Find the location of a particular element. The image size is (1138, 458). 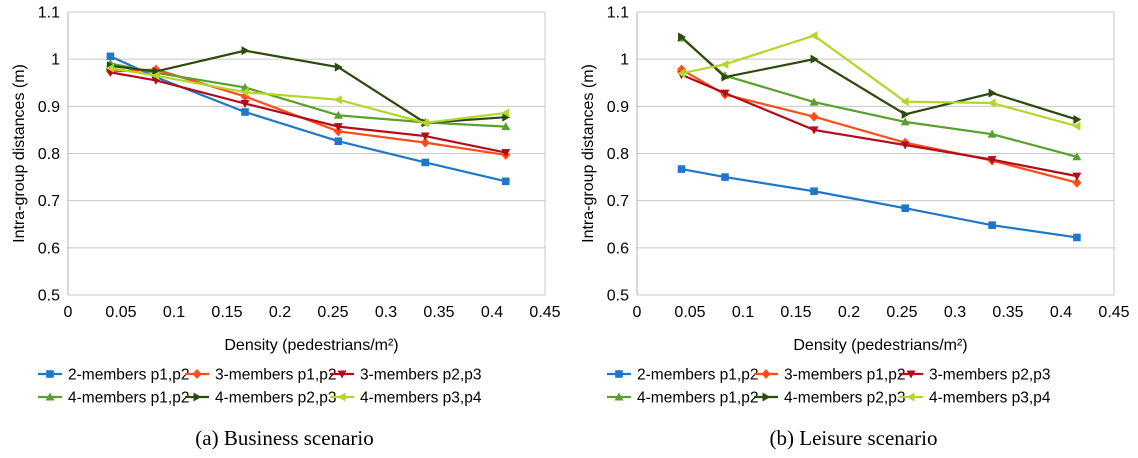

y-tick-label: 0.9 is located at coordinates (618, 107).